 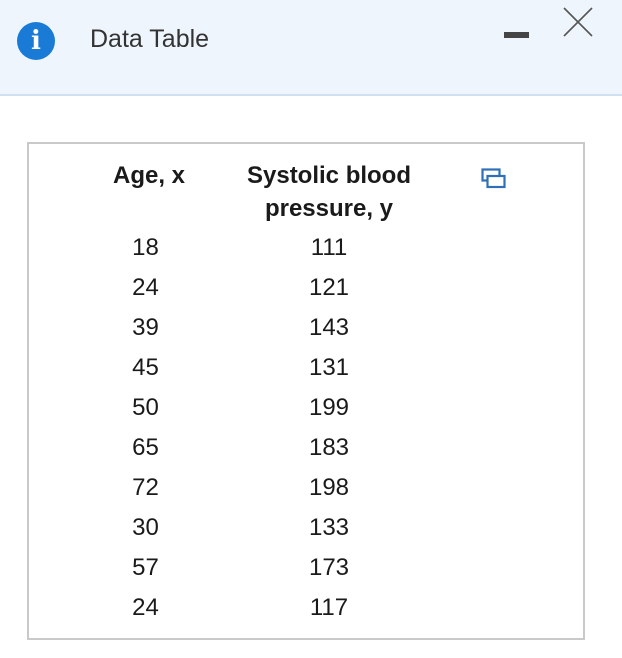 I want to click on table-row: 24 121, so click(x=306, y=288).